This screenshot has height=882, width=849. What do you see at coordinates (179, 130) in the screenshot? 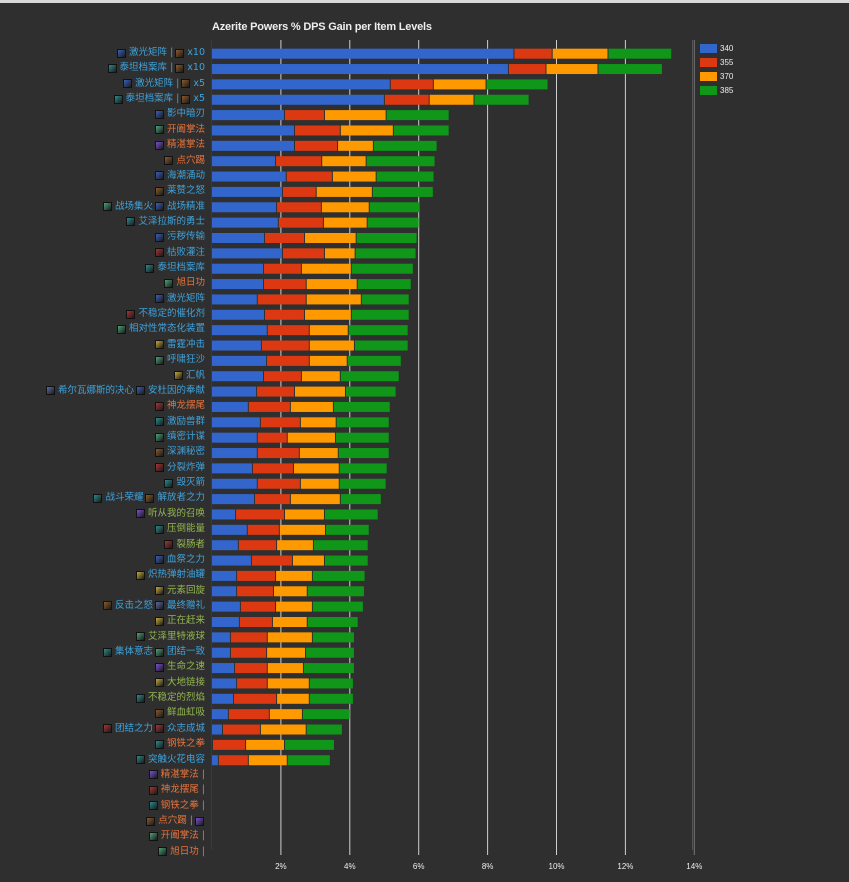
I see `category-label: 开阖掌法` at bounding box center [179, 130].